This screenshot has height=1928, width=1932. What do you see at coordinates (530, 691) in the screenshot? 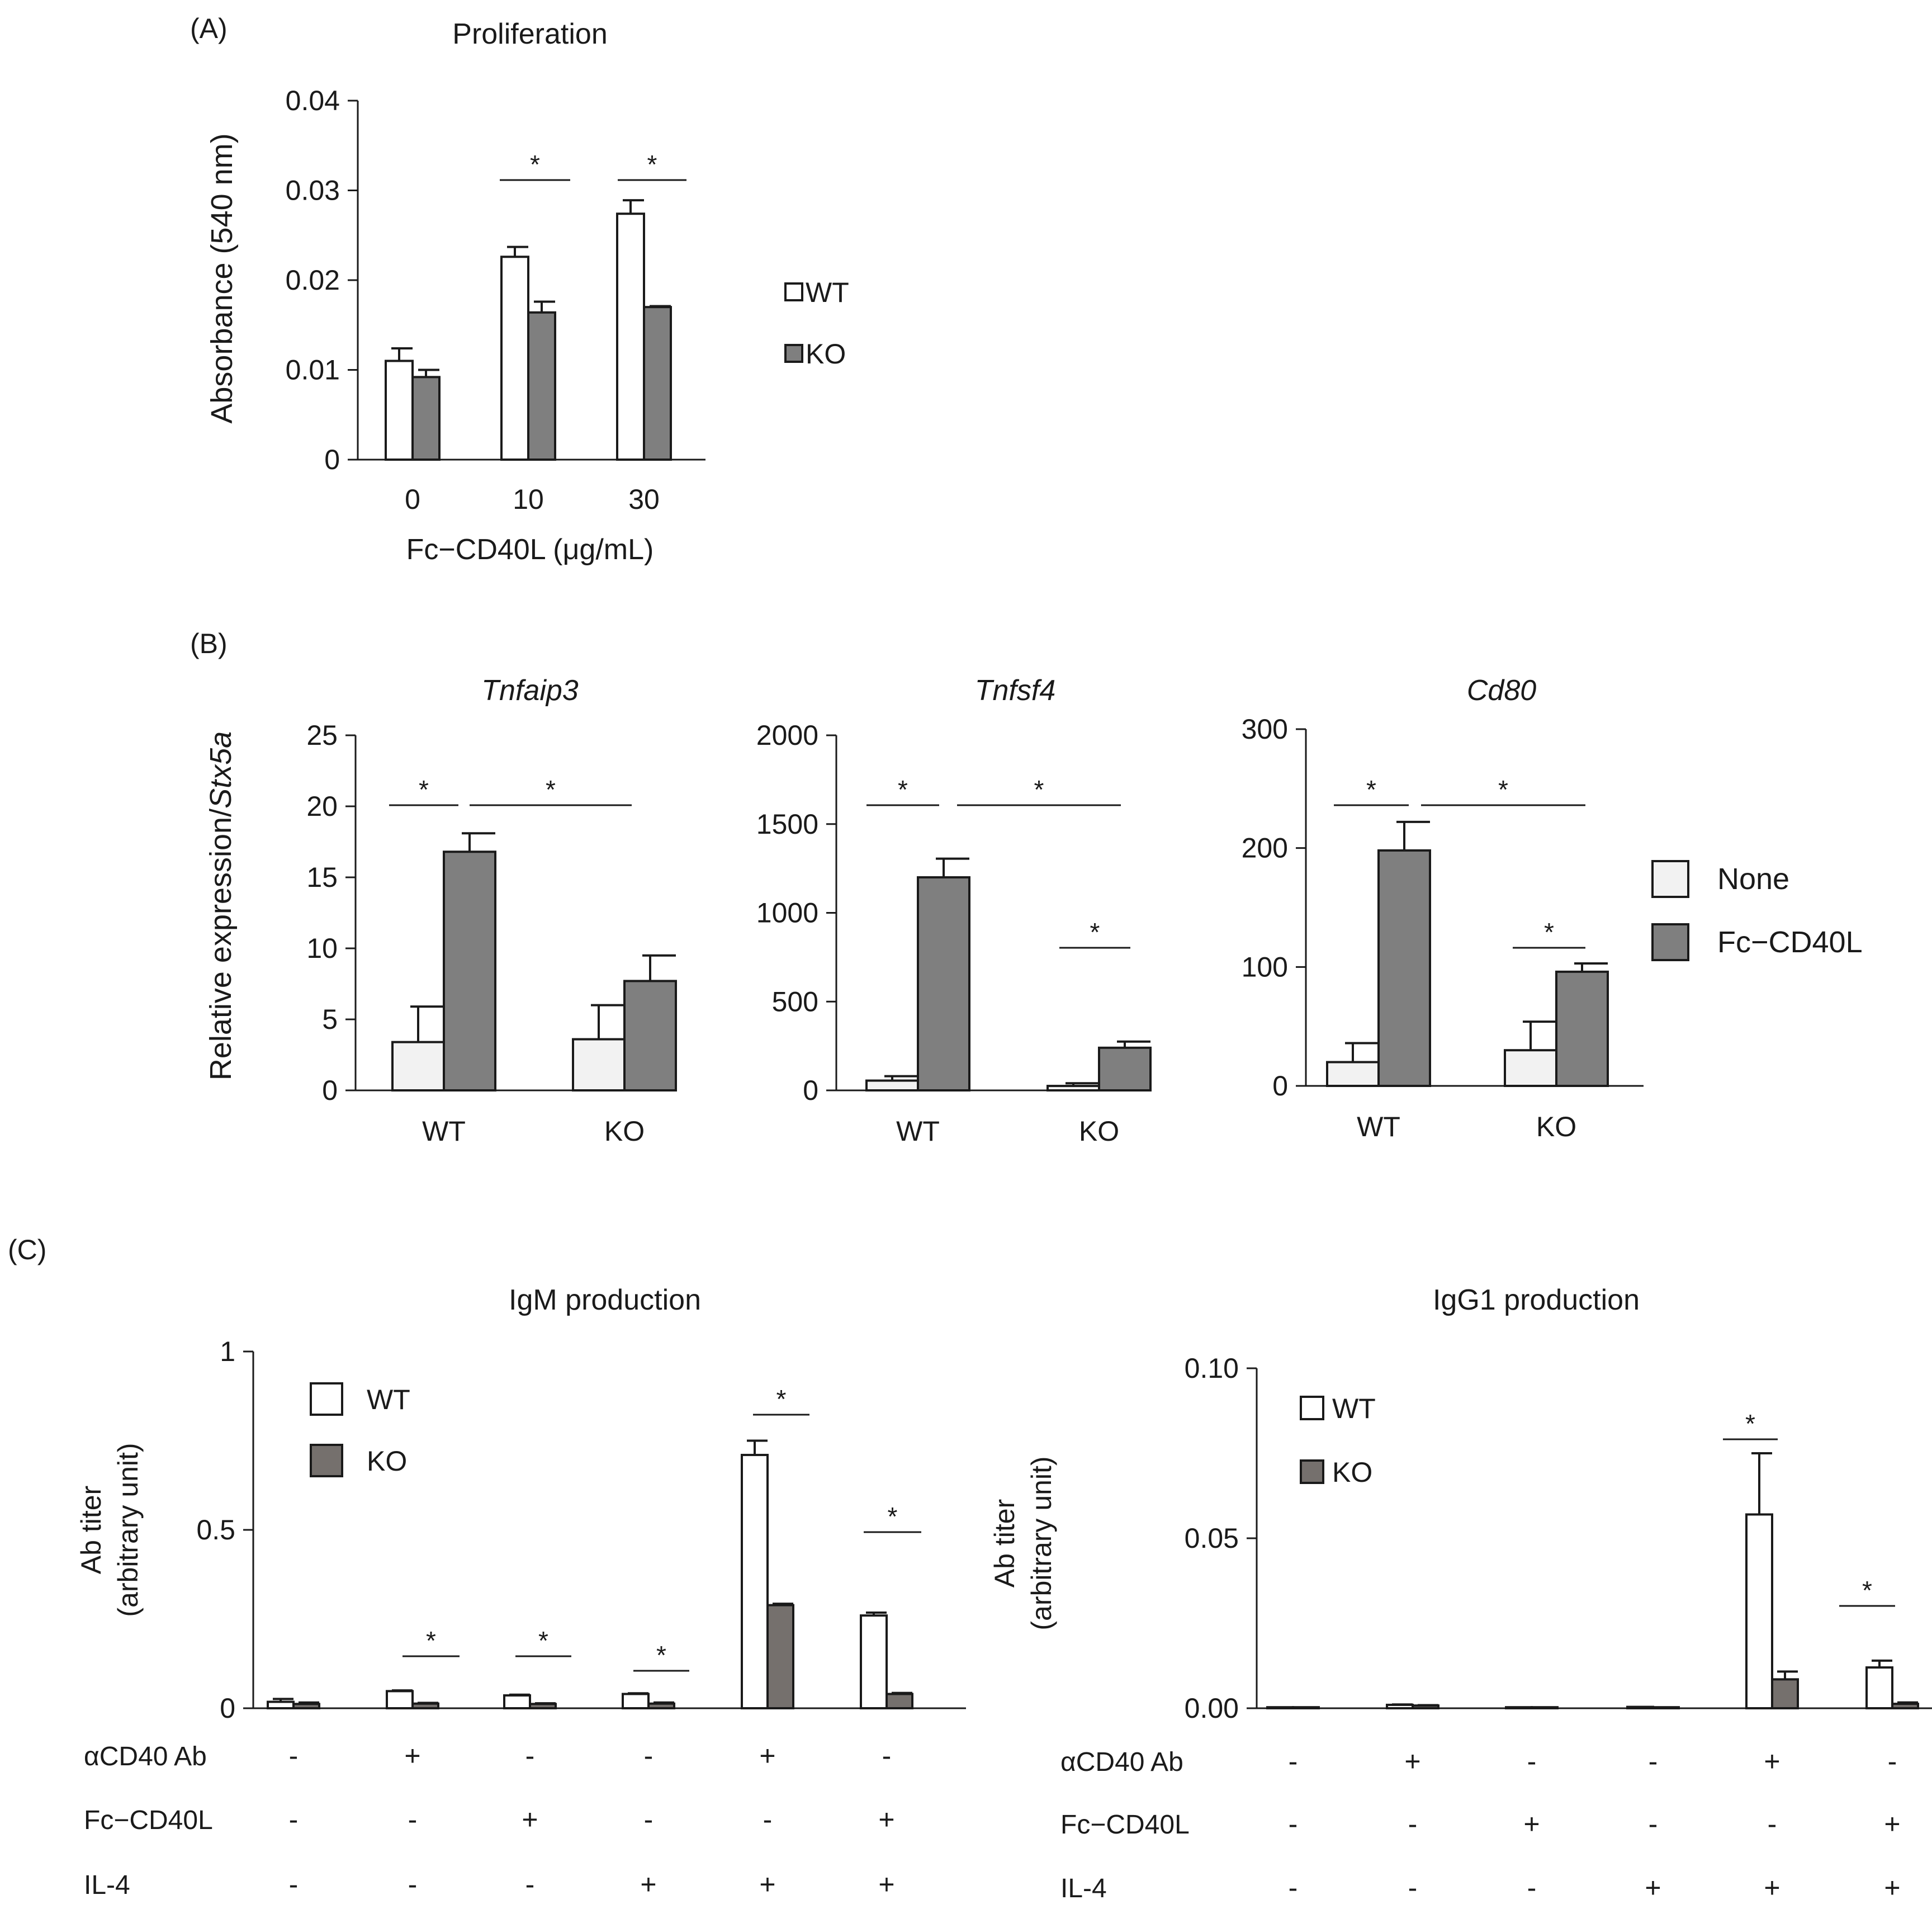
I see `tnfaip3-chart-title: Tnfaip3` at bounding box center [530, 691].